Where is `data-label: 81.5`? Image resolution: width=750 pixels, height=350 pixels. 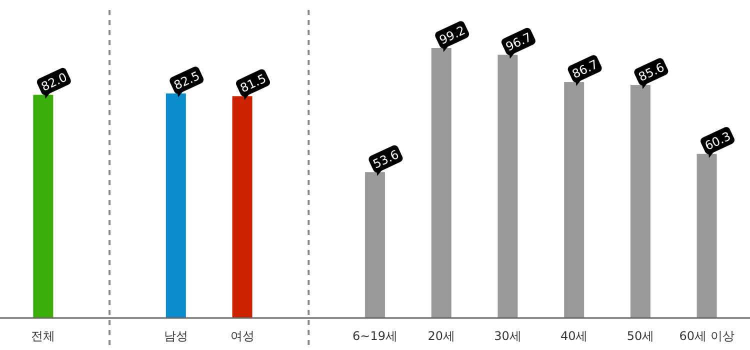
data-label: 81.5 is located at coordinates (253, 83).